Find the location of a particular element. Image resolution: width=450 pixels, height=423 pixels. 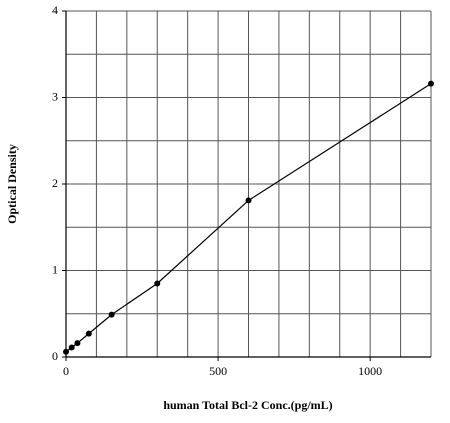

y-tick-label: 4 is located at coordinates (55, 10).